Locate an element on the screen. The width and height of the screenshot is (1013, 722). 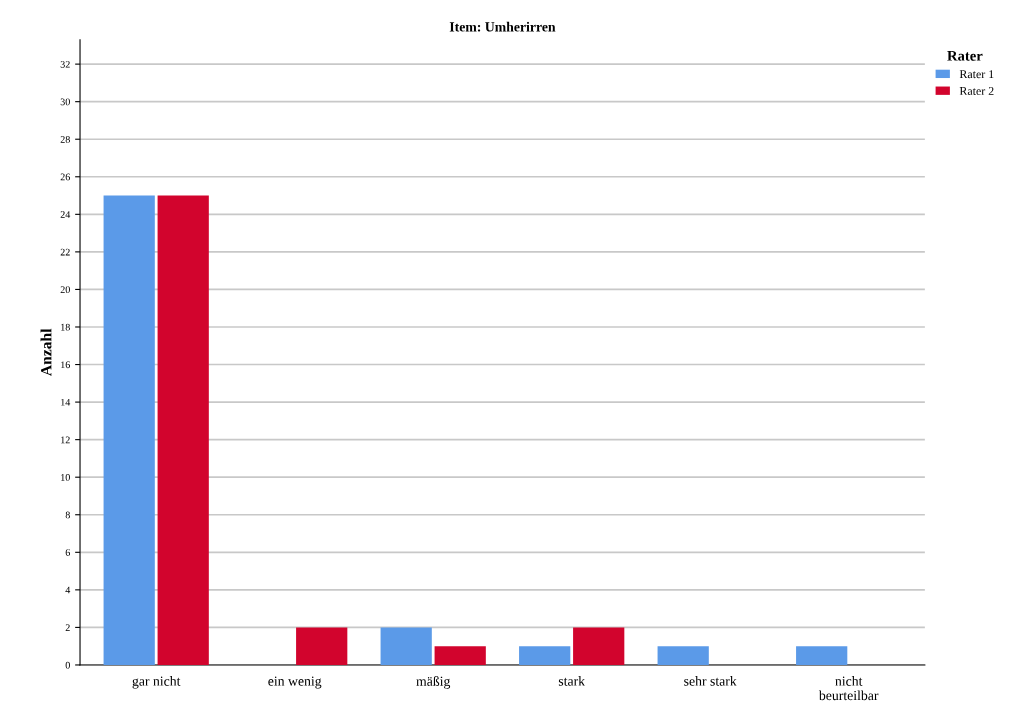
x-tick-label: sehr stark is located at coordinates (710, 681).